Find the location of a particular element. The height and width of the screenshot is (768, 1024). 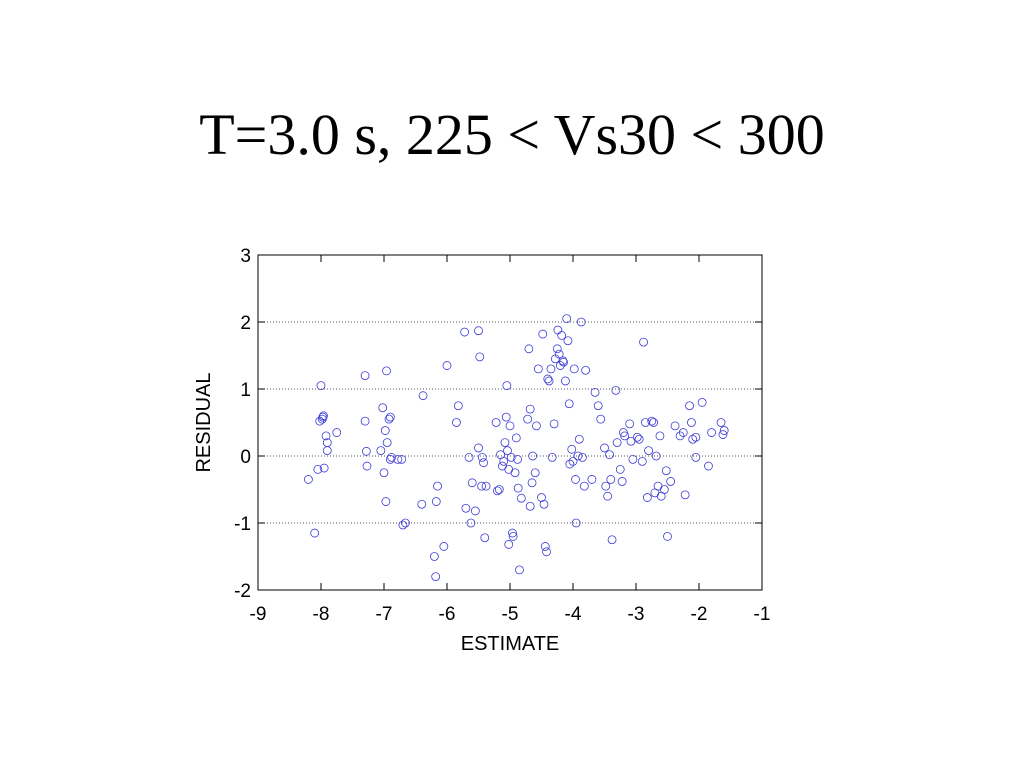

y-tick-label: 2 is located at coordinates (245, 323).